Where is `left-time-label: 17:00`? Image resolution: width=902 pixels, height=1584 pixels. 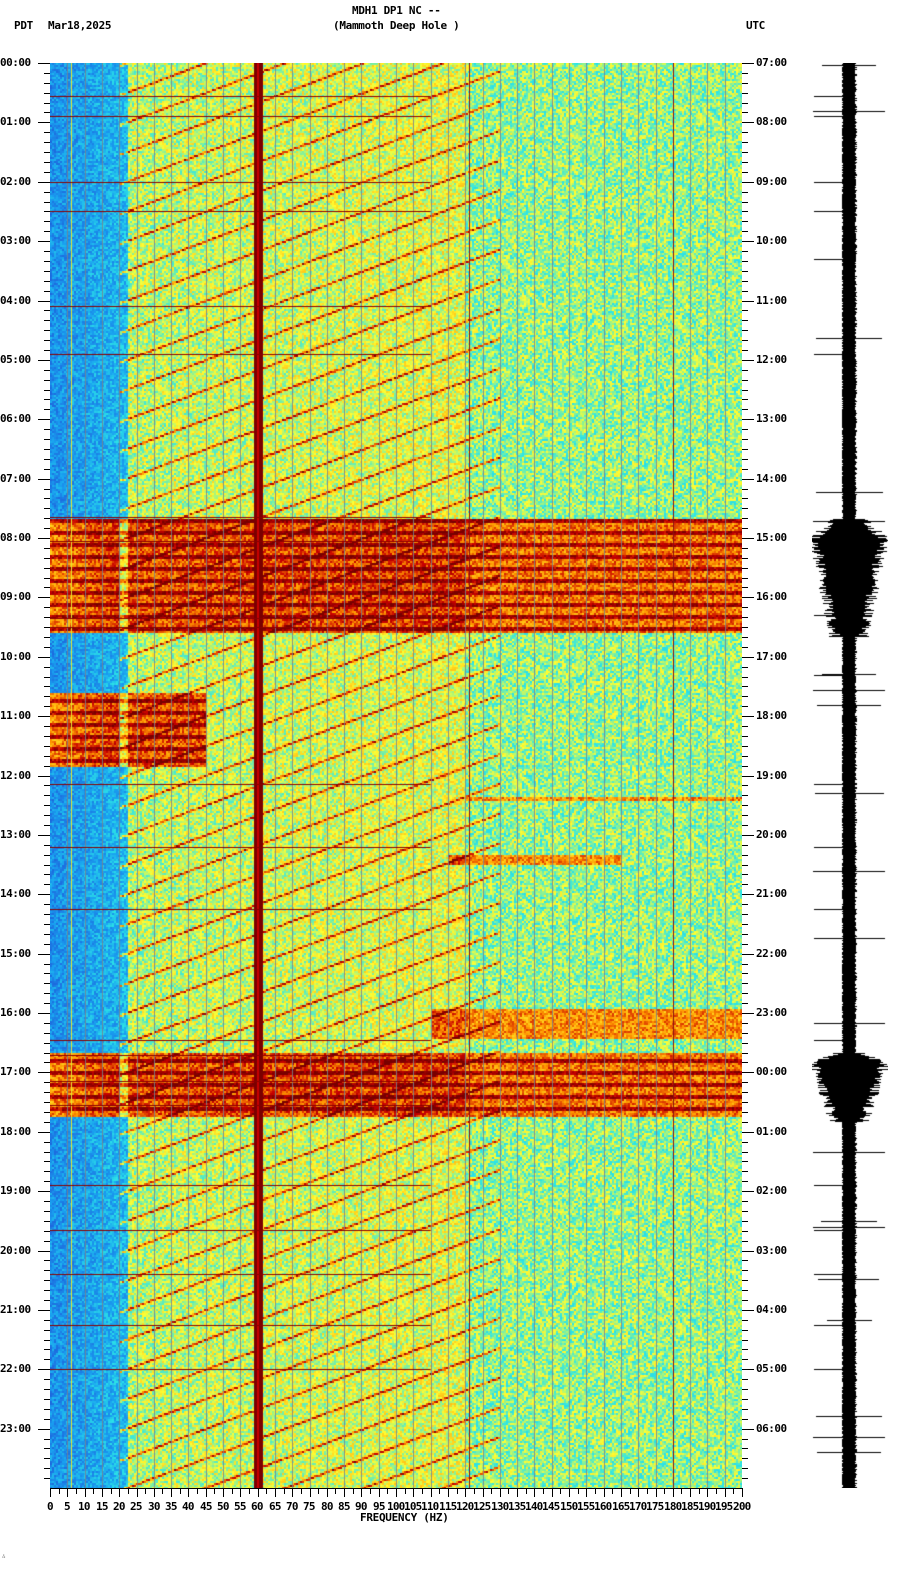
left-time-label: 17:00 is located at coordinates (15, 1071).